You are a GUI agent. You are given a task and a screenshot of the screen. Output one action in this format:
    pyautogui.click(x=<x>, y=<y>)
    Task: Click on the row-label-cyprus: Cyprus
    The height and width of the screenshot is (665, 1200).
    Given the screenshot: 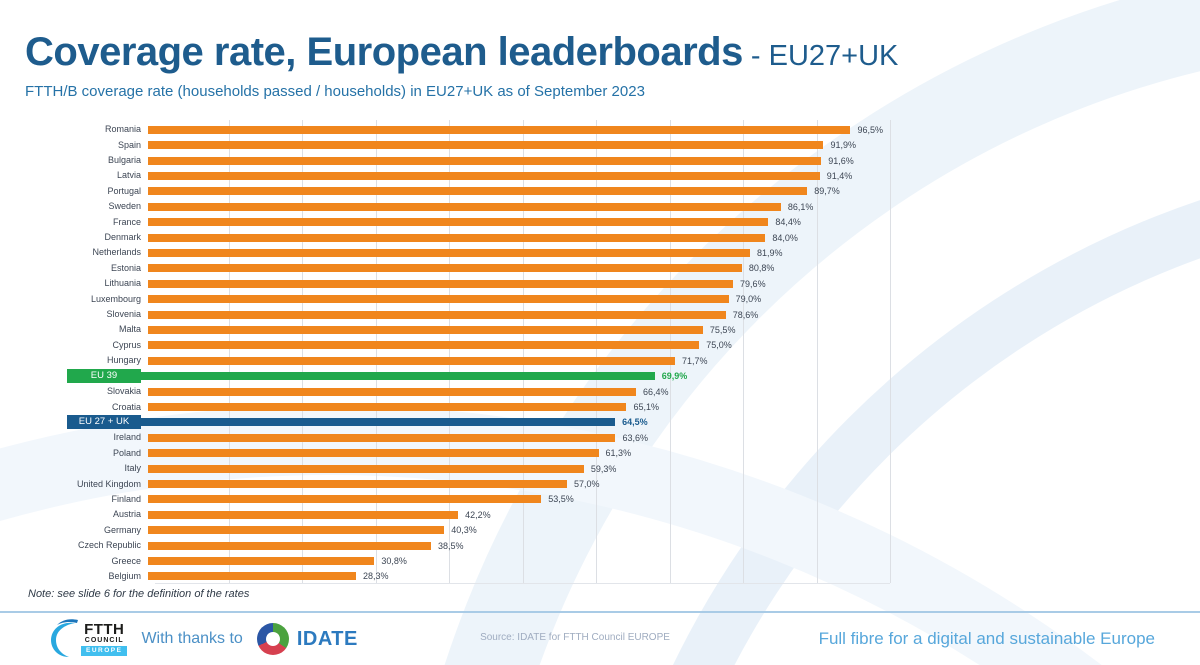 What is the action you would take?
    pyautogui.click(x=126, y=344)
    